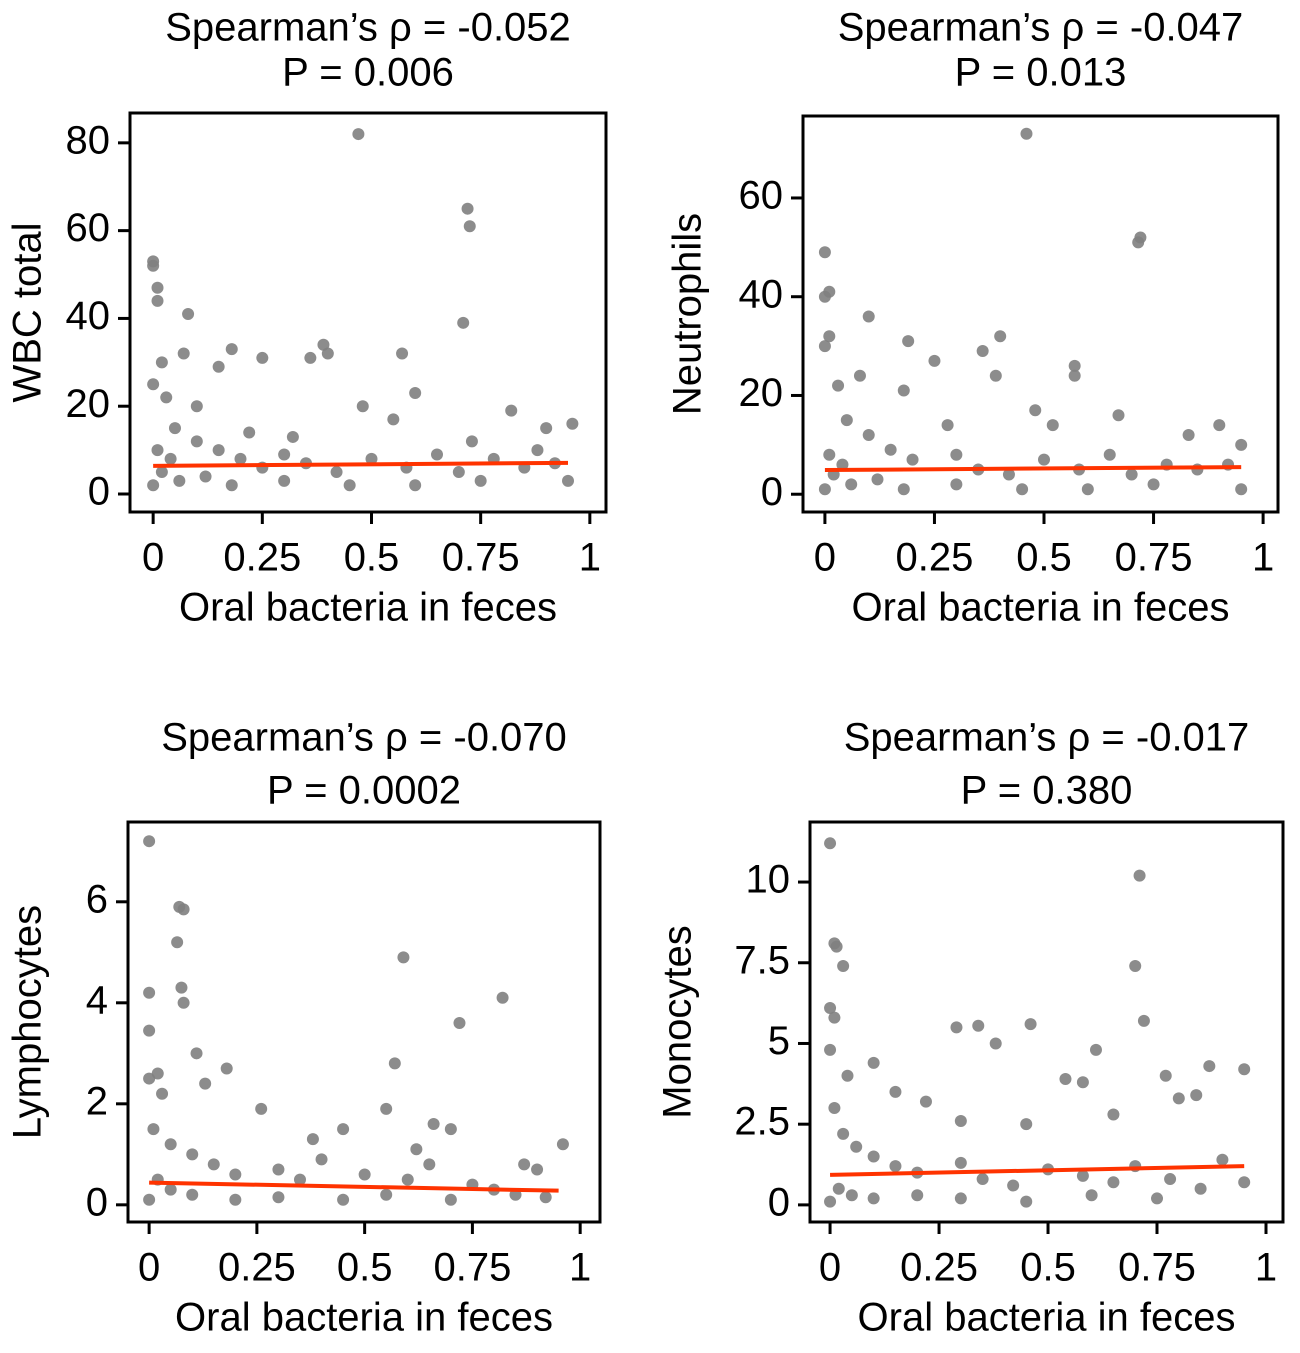 The height and width of the screenshot is (1353, 1300). I want to click on x-tick-label: 0.75, so click(472, 1268).